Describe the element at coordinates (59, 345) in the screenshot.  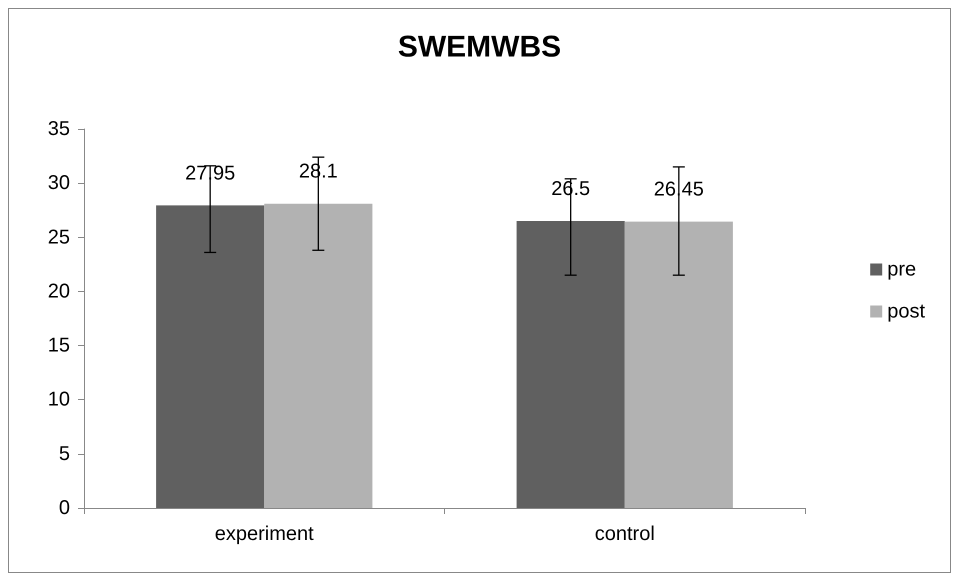
I see `y-tick-label: 15` at that location.